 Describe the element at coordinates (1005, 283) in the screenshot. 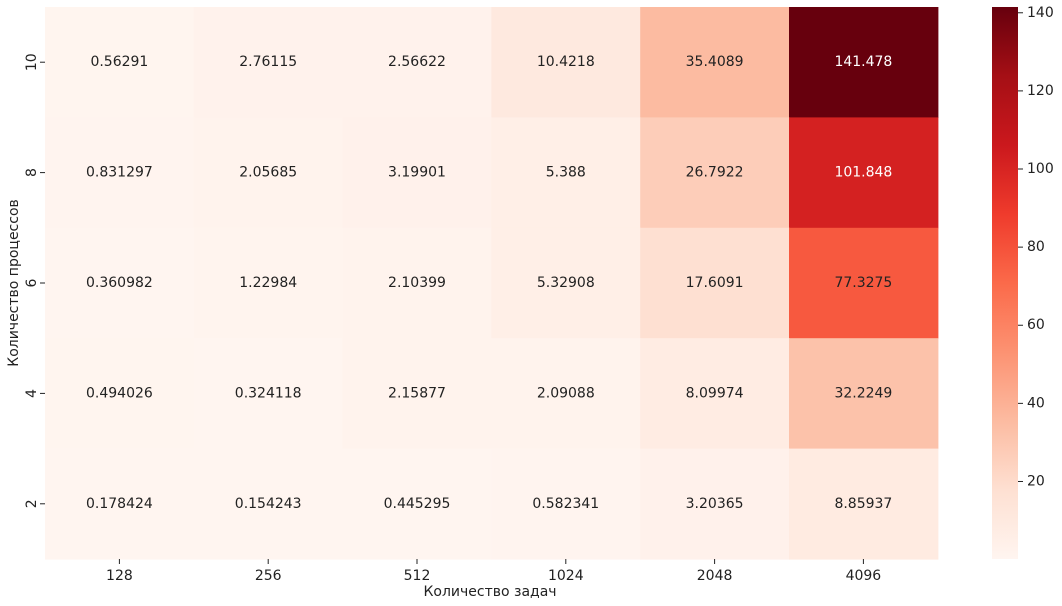

I see `colorbar-gradient` at that location.